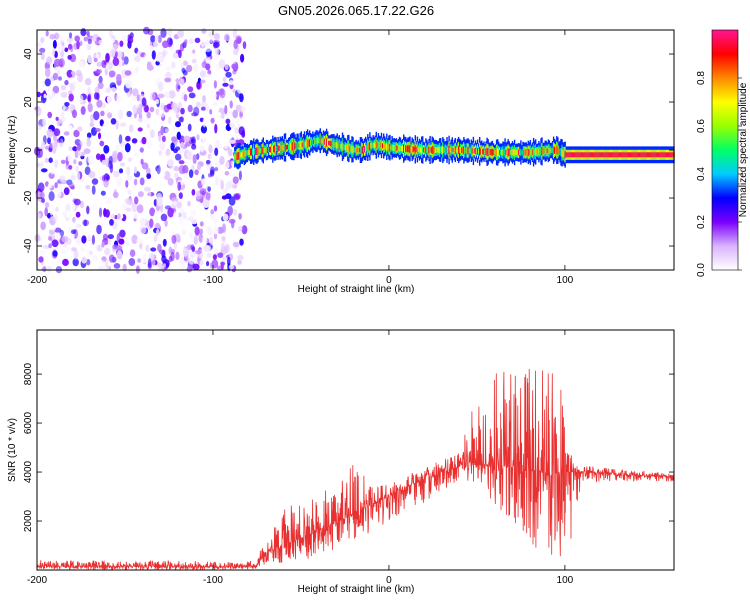  What do you see at coordinates (28, 150) in the screenshot?
I see `spectrogram-y-tick-label: 0` at bounding box center [28, 150].